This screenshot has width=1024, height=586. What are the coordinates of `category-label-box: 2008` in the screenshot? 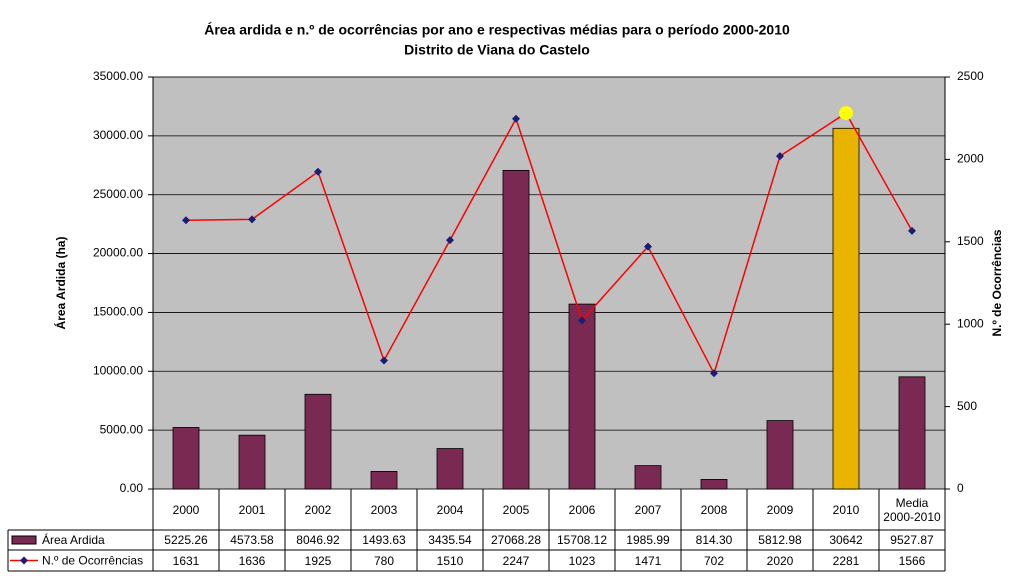 It's located at (714, 509).